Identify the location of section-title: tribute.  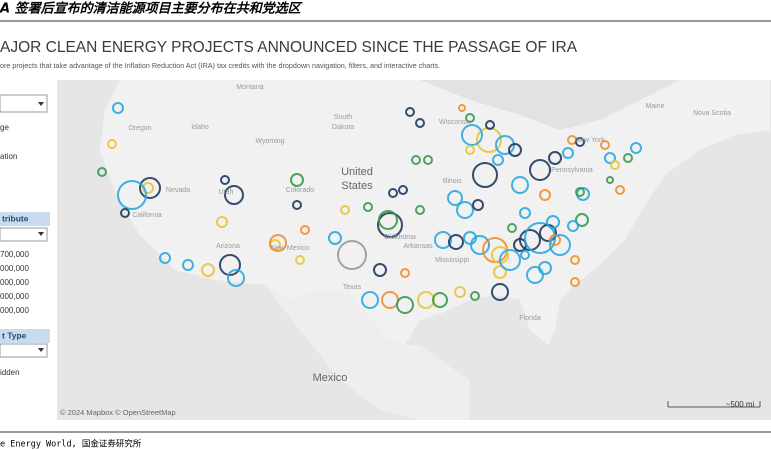
(15, 218).